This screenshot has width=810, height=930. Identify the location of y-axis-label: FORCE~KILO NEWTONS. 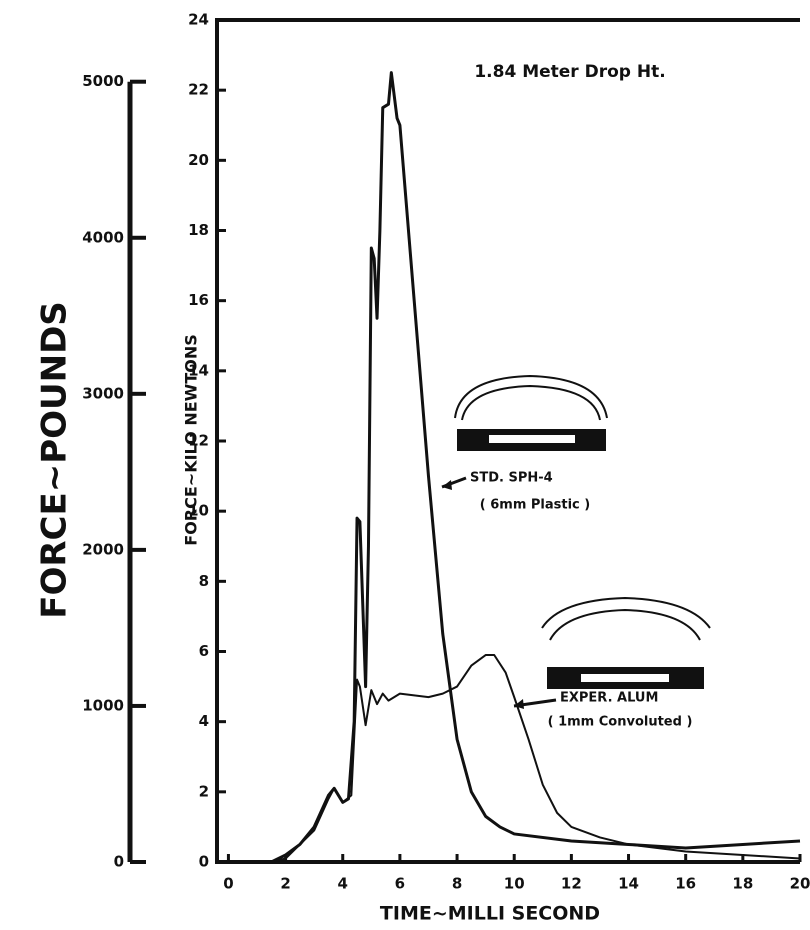
(191, 439).